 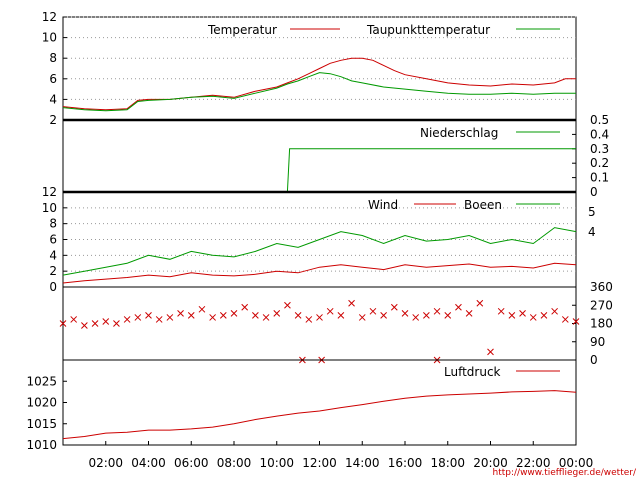 What do you see at coordinates (601, 324) in the screenshot?
I see `y-tick-label: 180` at bounding box center [601, 324].